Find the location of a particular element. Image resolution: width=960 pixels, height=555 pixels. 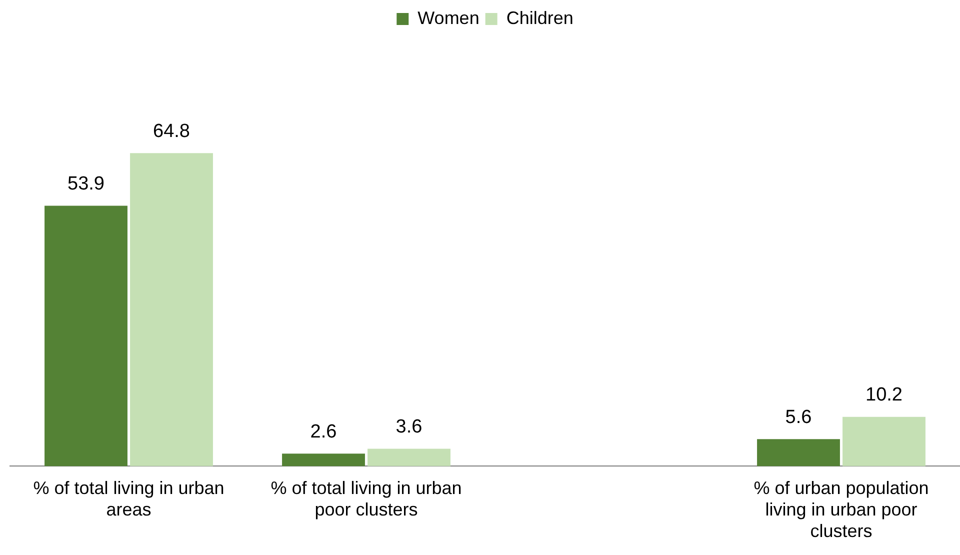

legend-label: Women is located at coordinates (449, 18).